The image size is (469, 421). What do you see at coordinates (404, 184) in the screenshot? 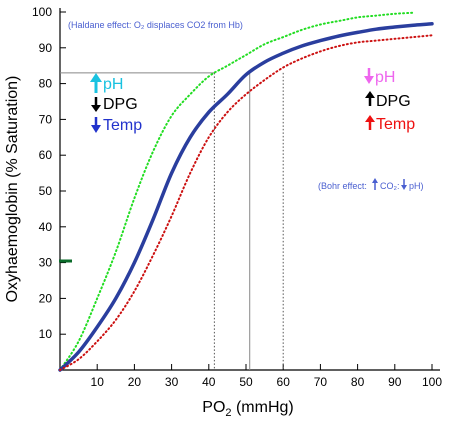
I see `bohr-down-arrow-icon` at bounding box center [404, 184].